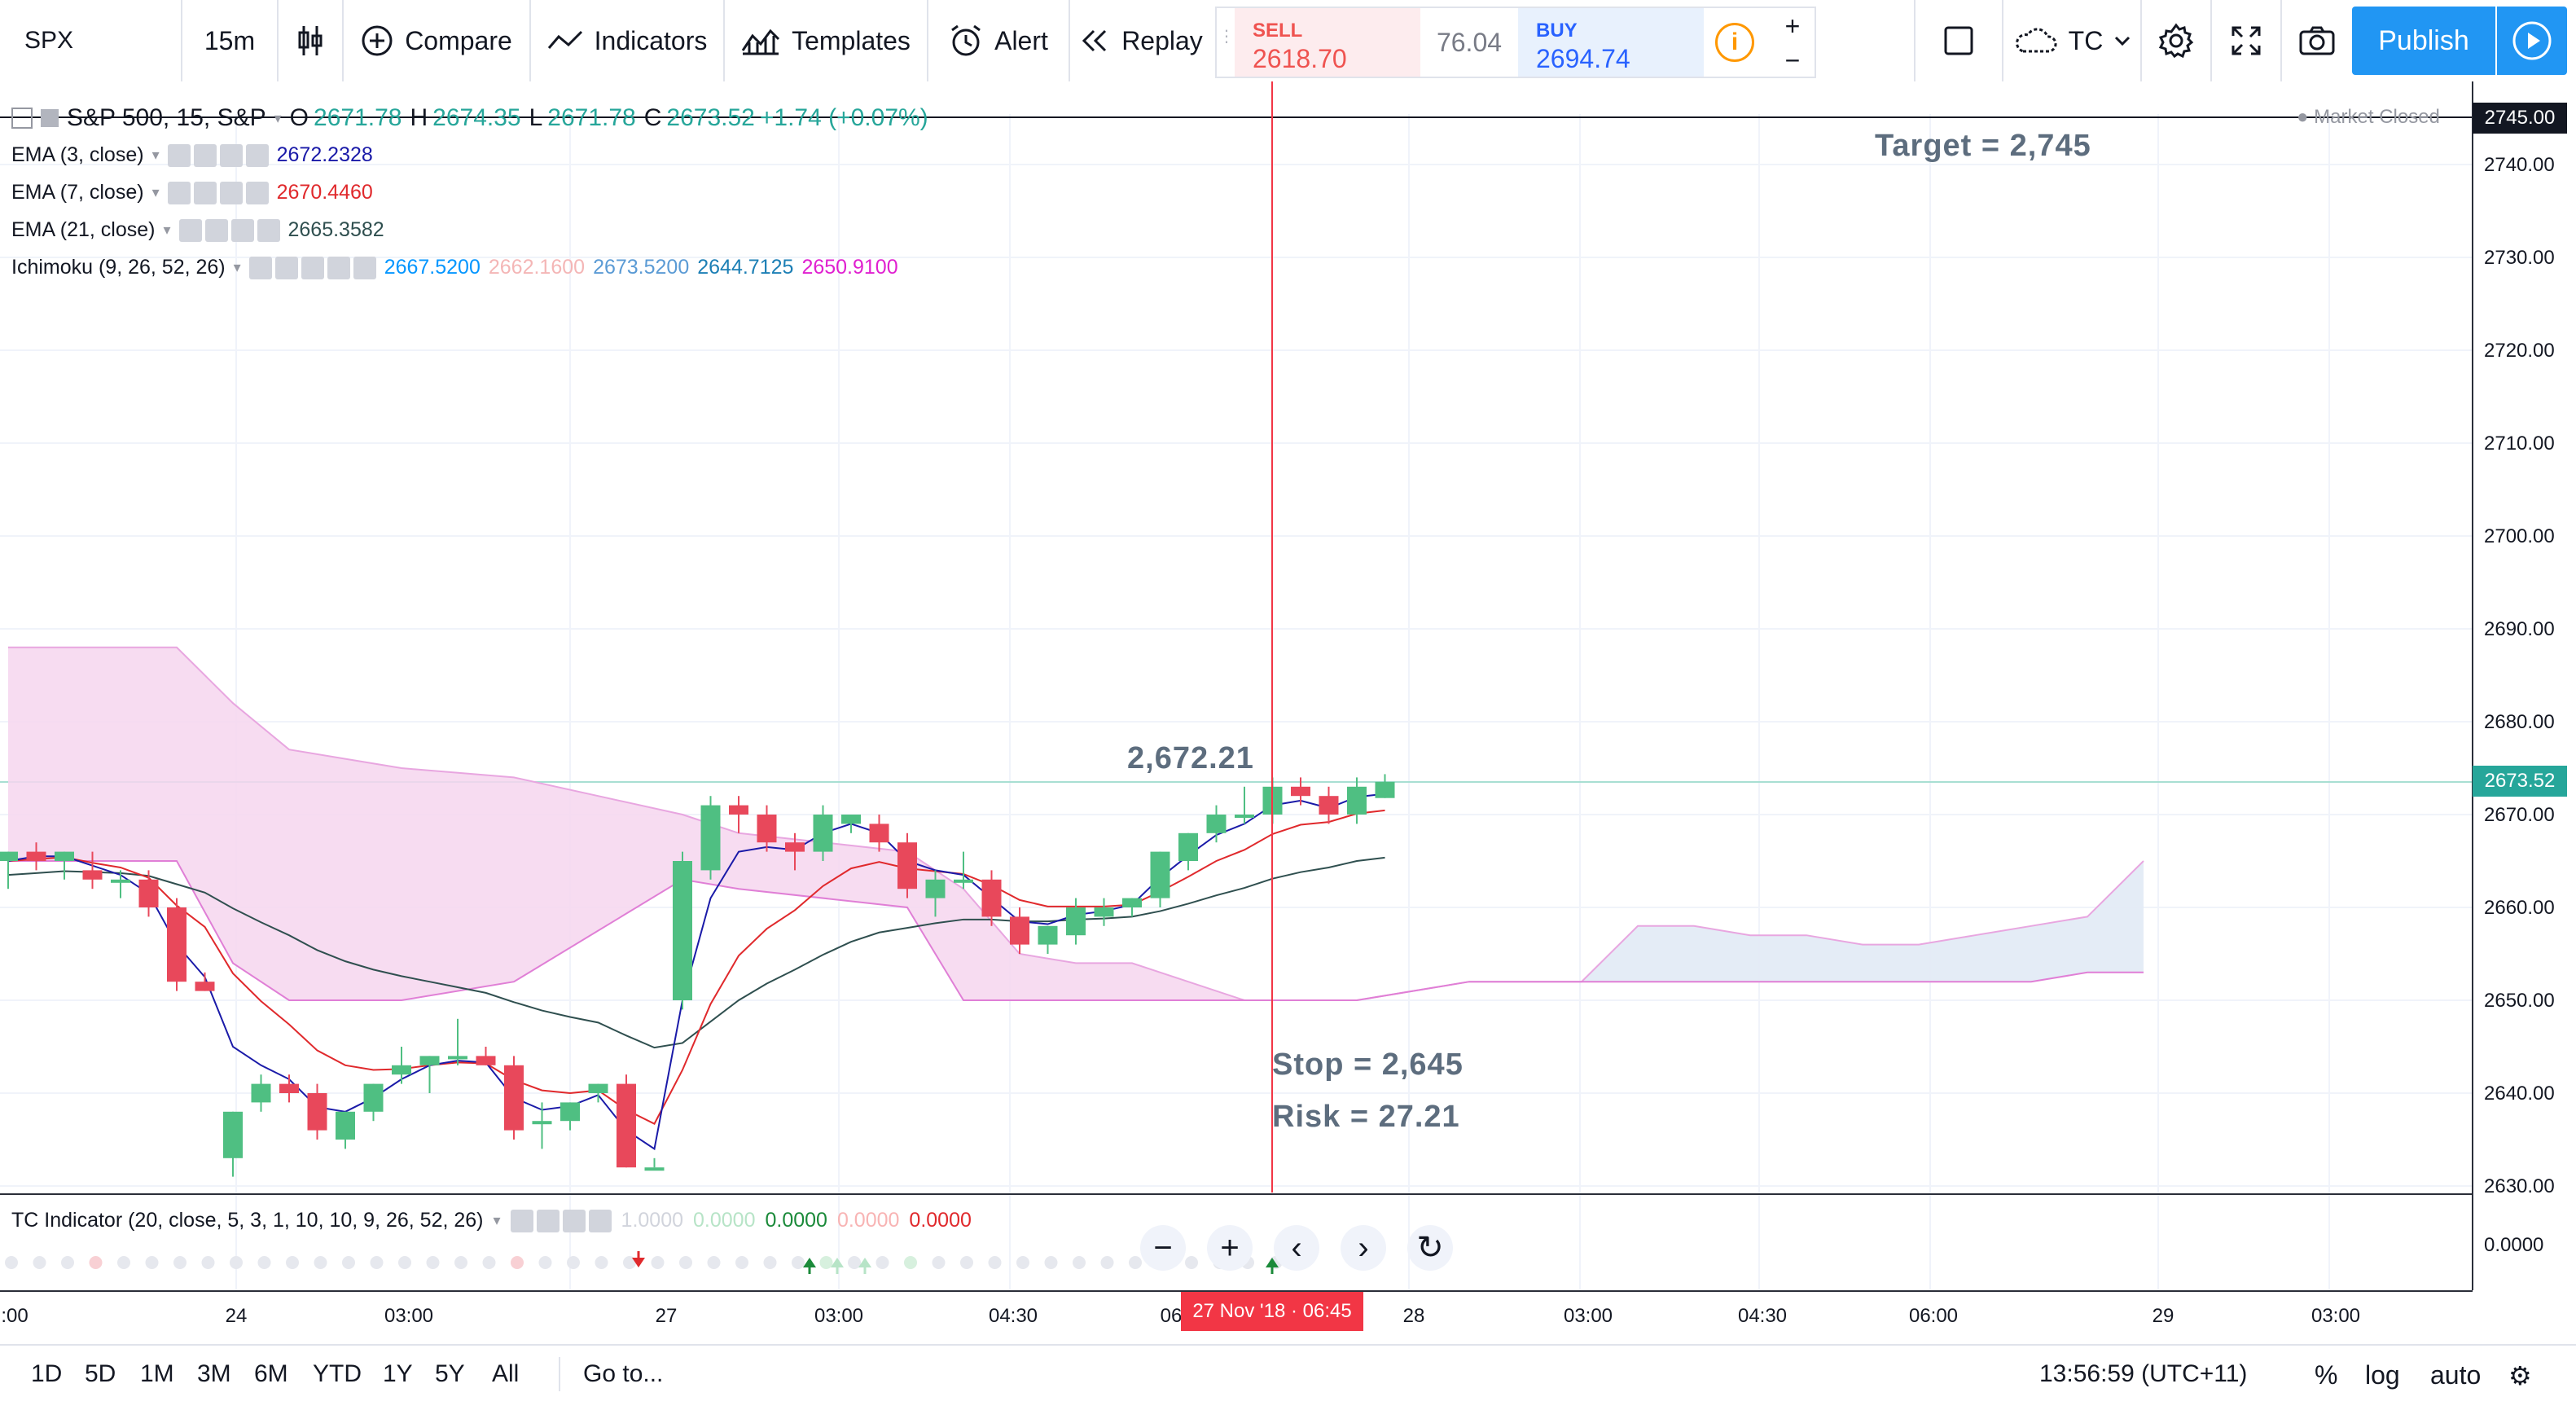  I want to click on info-icon: i, so click(1734, 42).